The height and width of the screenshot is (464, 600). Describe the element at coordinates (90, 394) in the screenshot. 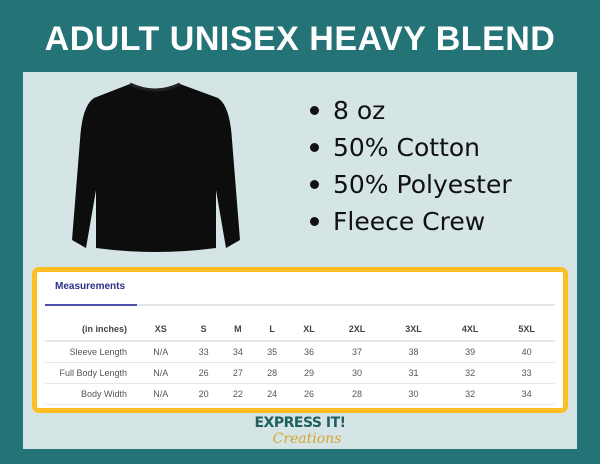

I see `row-label: Body Width` at that location.